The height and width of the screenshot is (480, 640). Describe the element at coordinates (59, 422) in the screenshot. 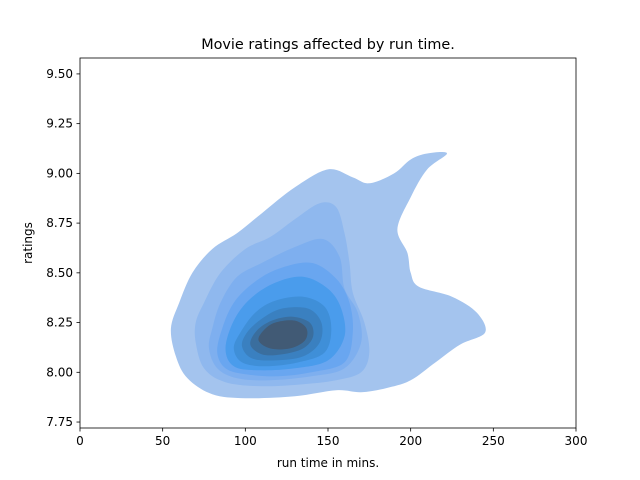

I see `y-tick-label: 7.75` at that location.